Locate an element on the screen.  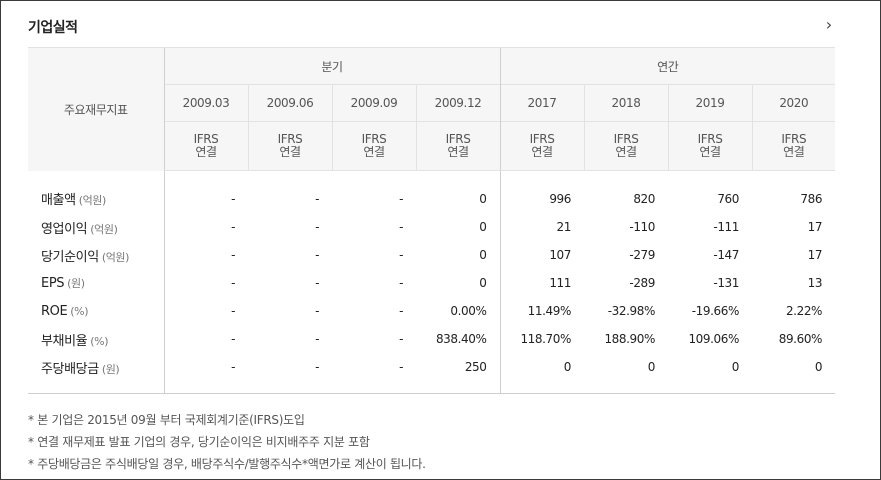
period-header: 2020 is located at coordinates (793, 103).